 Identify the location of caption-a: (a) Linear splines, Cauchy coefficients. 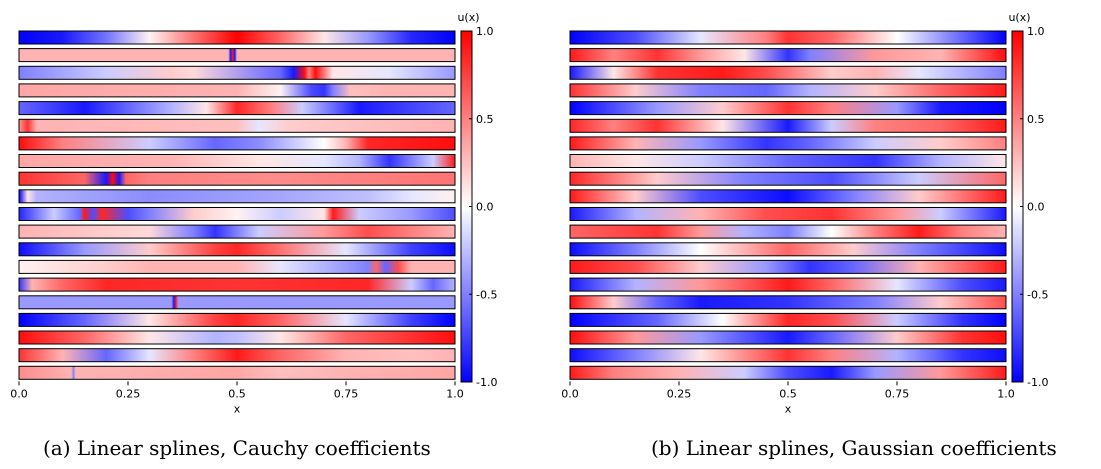
(237, 448).